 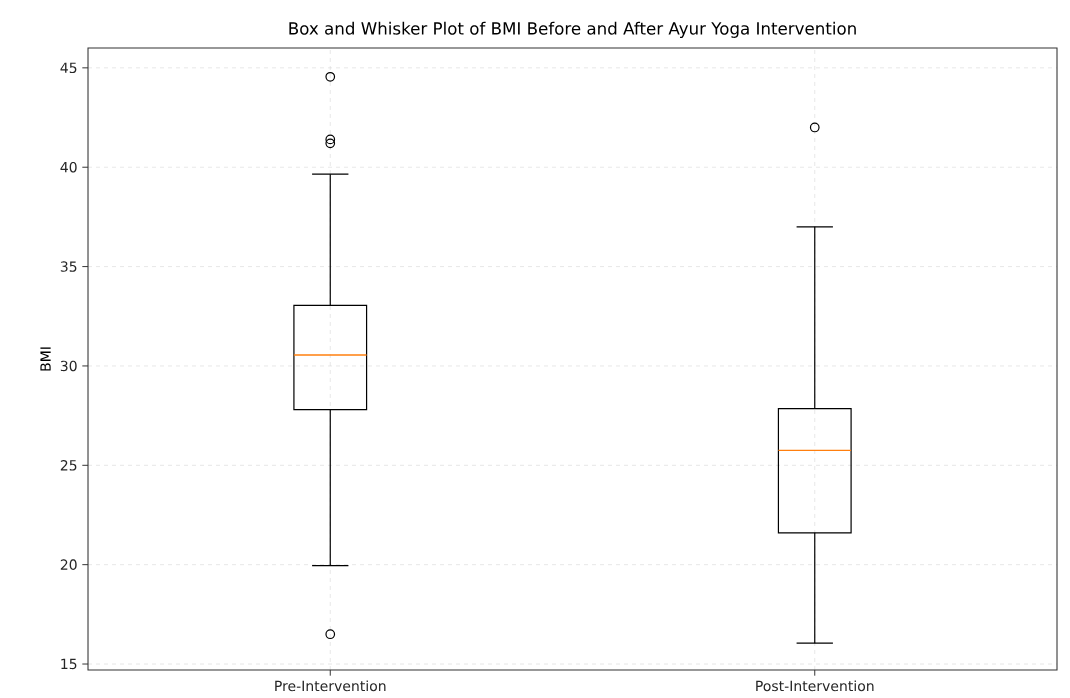 What do you see at coordinates (330, 686) in the screenshot?
I see `x-tick-label: Pre-Intervention` at bounding box center [330, 686].